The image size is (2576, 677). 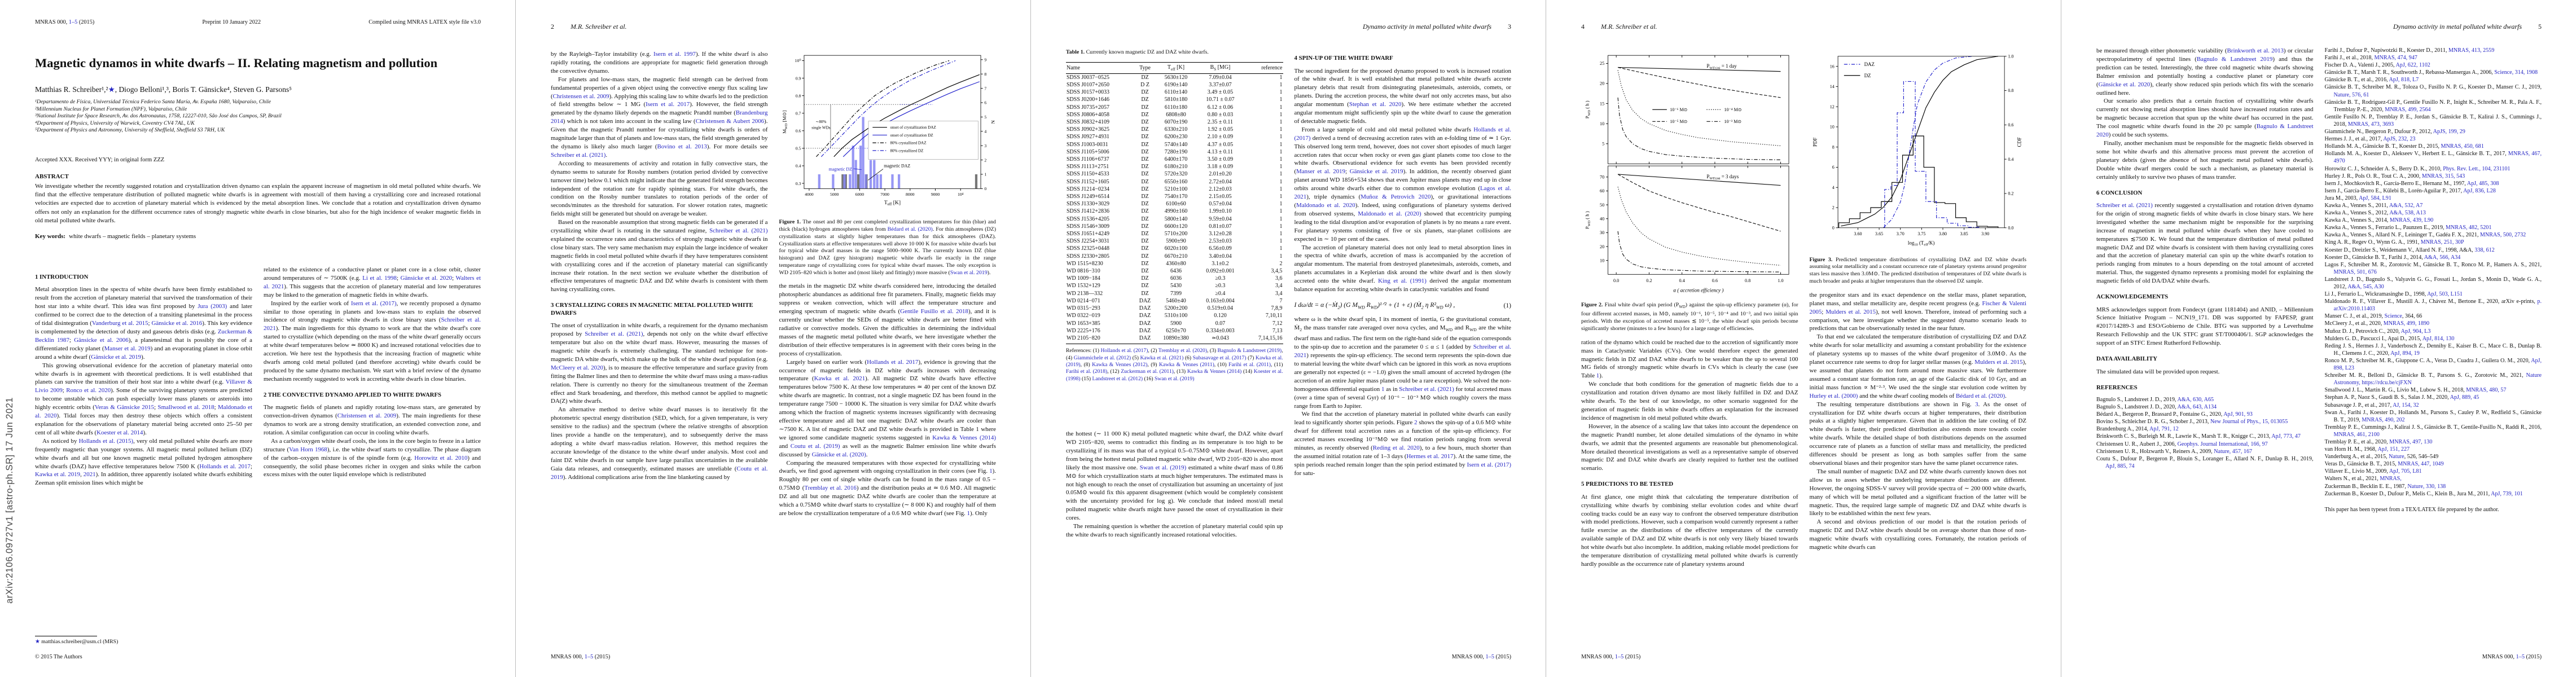 What do you see at coordinates (89, 475) in the screenshot?
I see `citation-link: 2021` at bounding box center [89, 475].